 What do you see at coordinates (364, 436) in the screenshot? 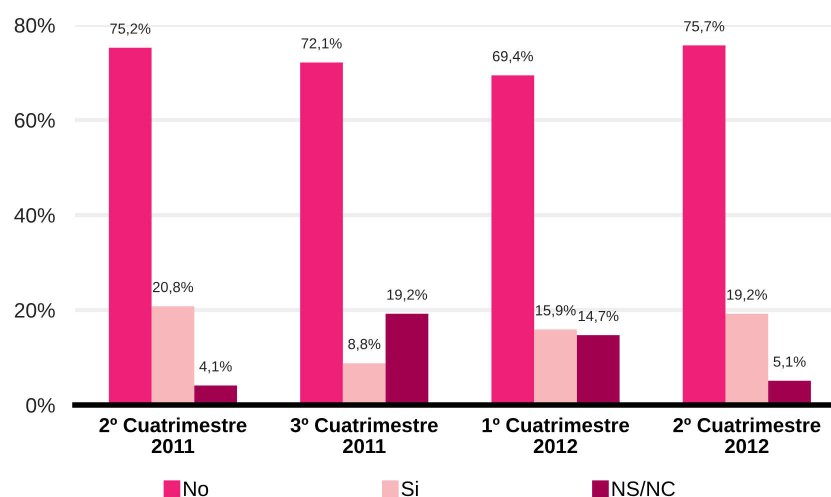
I see `x-tick-label: 3º Cuatrimestre 2011` at bounding box center [364, 436].